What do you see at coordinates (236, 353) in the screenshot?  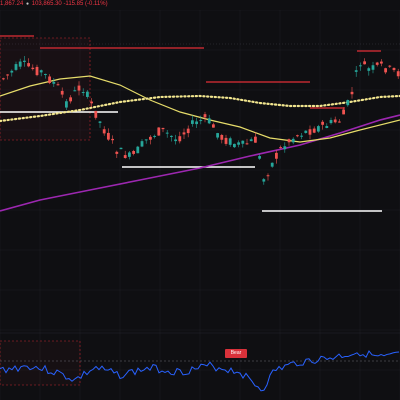 I see `bear-badge: Bear` at bounding box center [236, 353].